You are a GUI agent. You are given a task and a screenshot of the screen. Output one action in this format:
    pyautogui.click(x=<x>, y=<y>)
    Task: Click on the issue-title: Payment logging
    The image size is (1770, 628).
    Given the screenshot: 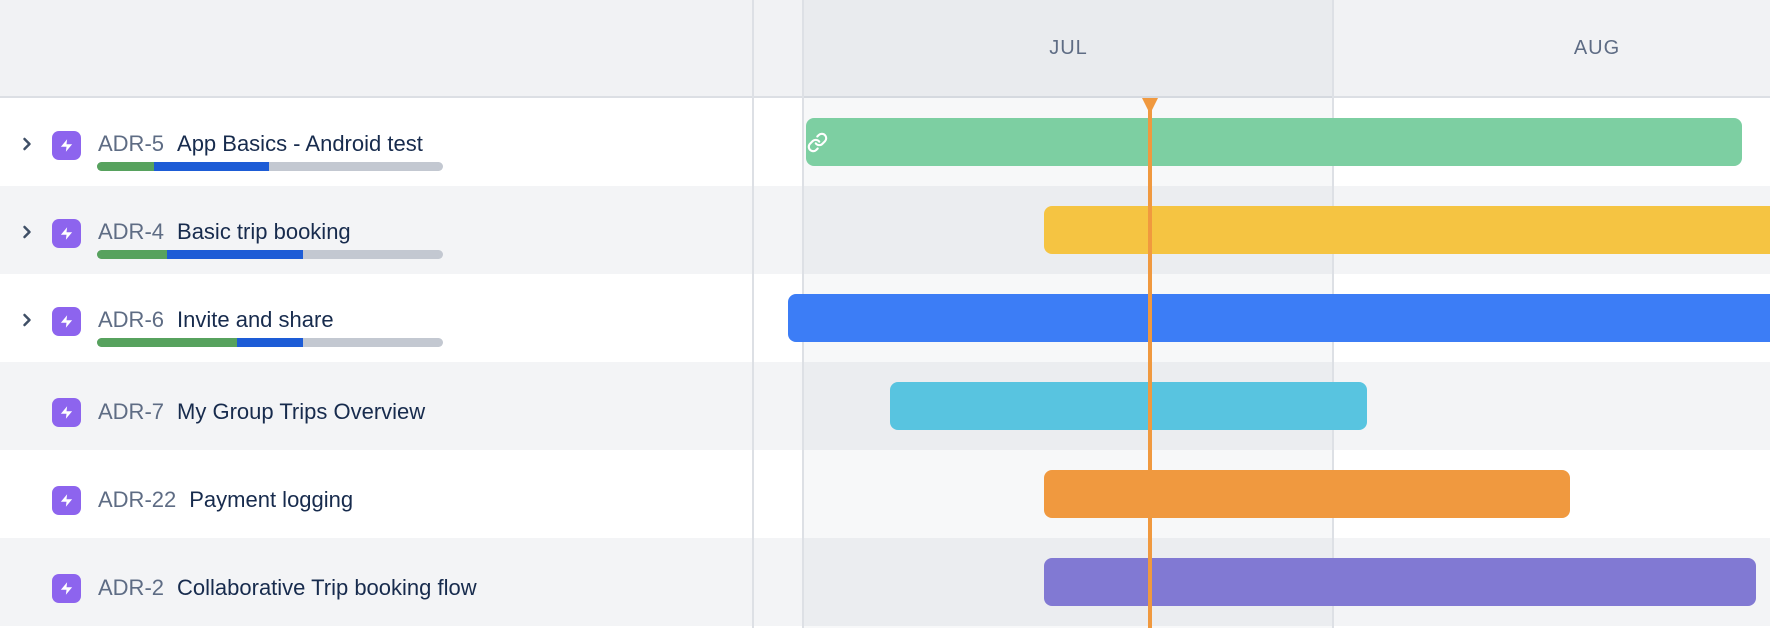 What is the action you would take?
    pyautogui.click(x=271, y=499)
    